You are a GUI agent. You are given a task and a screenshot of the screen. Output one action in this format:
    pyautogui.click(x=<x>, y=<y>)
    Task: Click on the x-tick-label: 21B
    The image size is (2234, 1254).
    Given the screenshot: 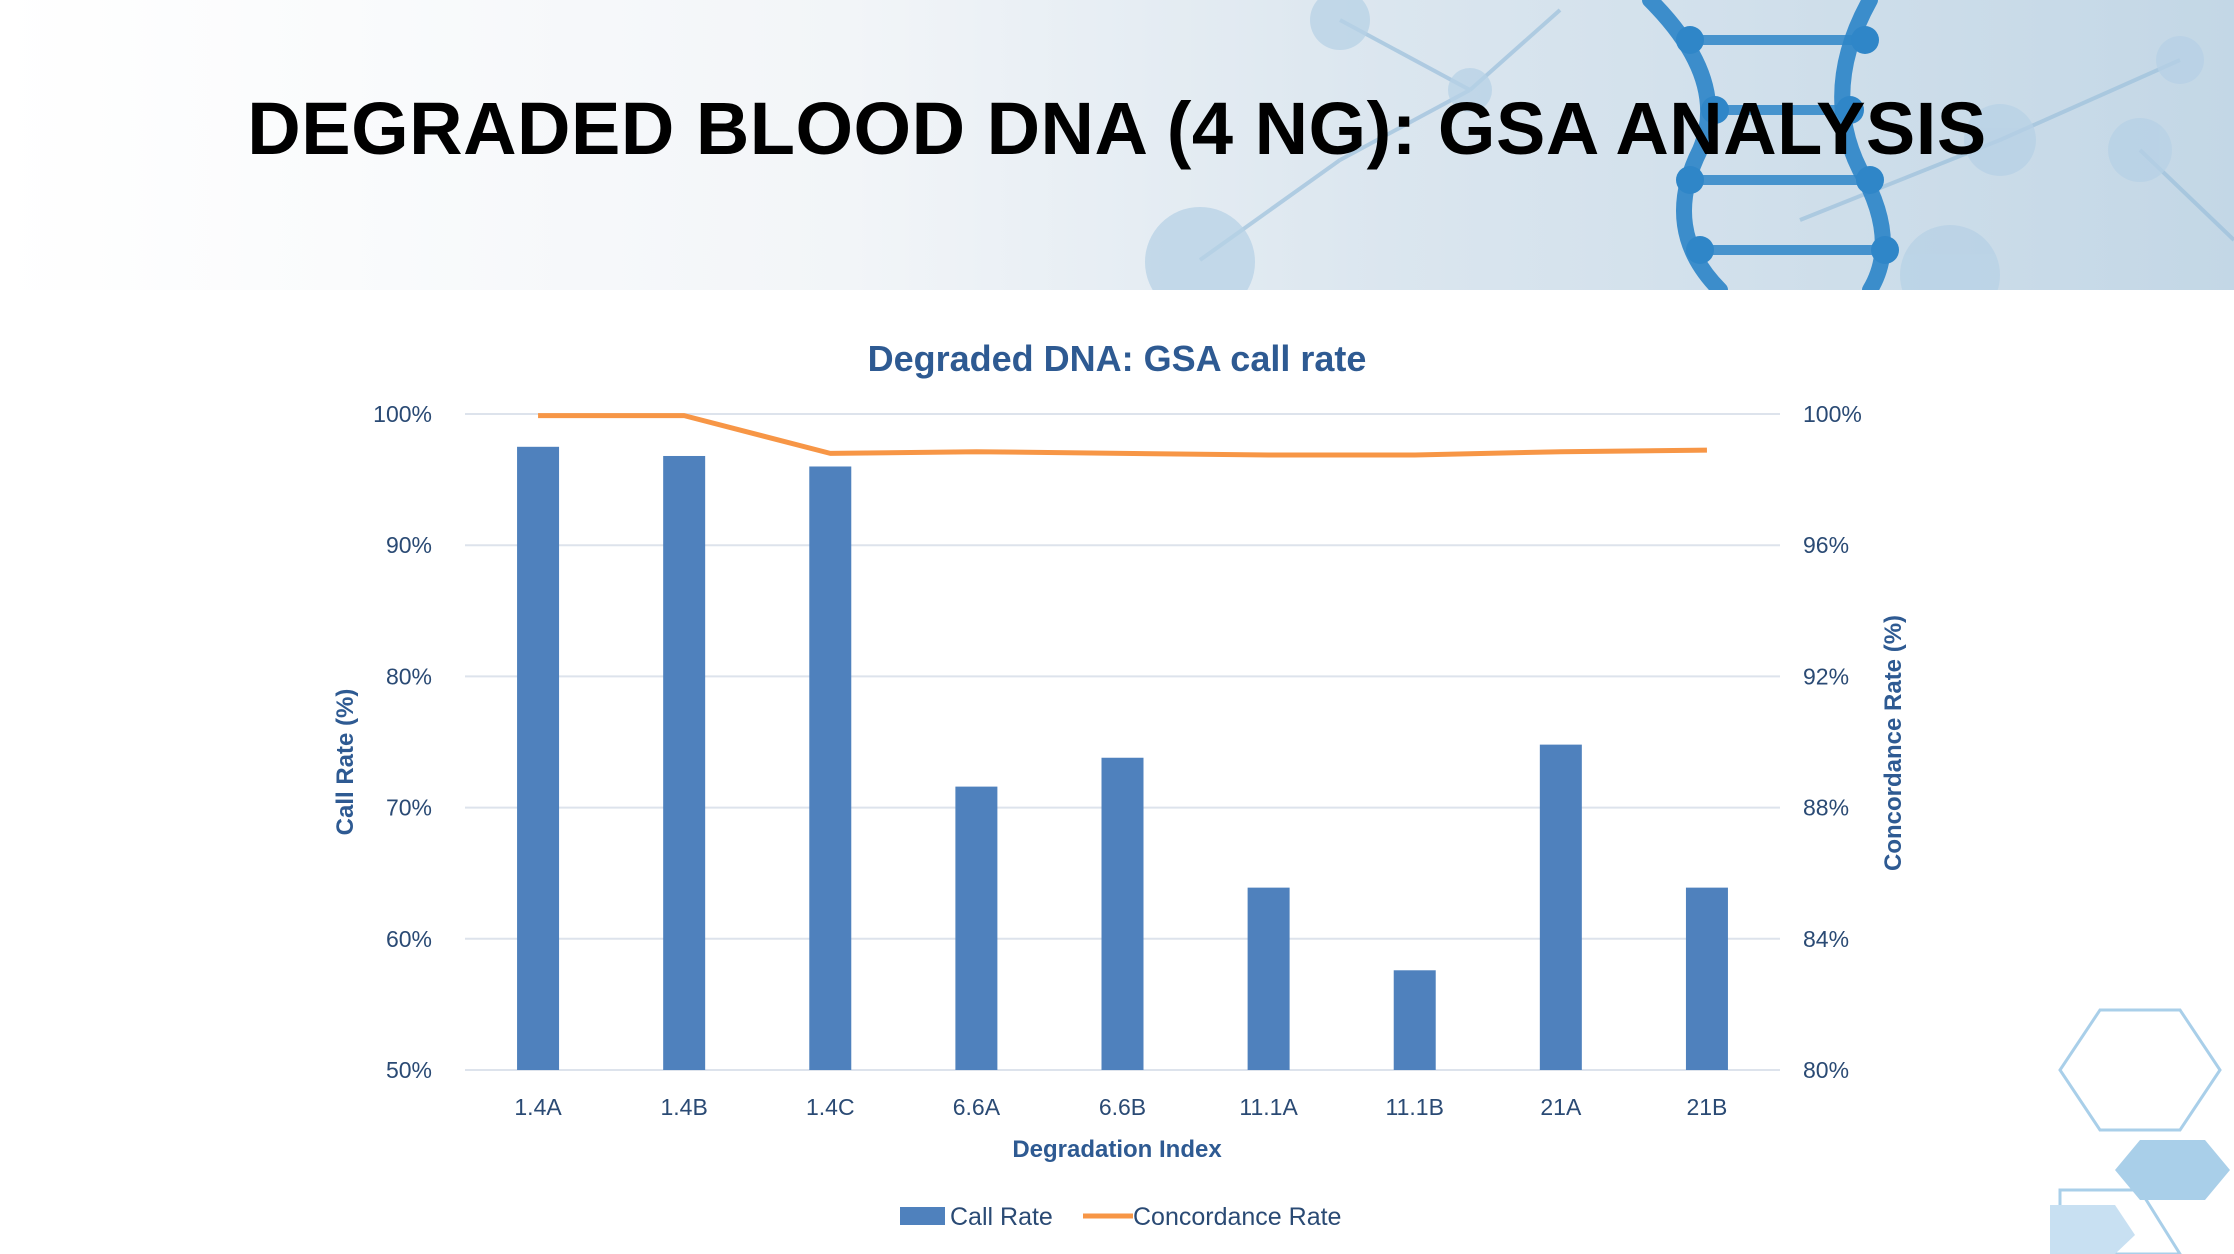 What is the action you would take?
    pyautogui.click(x=1706, y=1107)
    